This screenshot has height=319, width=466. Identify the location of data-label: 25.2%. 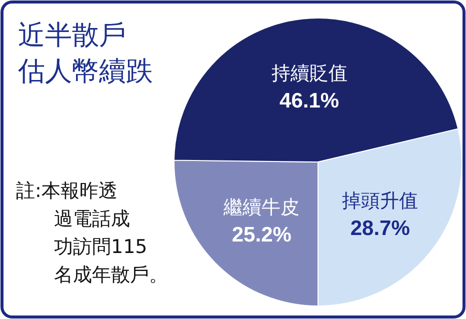
(262, 235).